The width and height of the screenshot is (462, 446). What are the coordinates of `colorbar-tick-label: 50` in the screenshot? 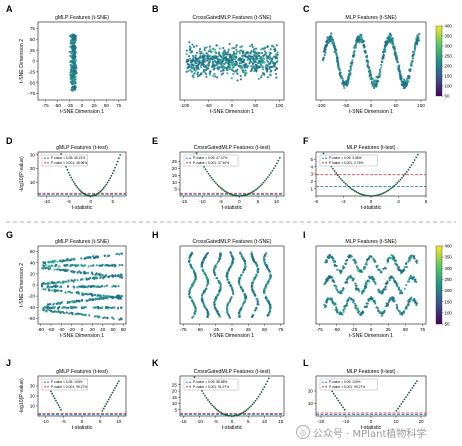 It's located at (447, 96).